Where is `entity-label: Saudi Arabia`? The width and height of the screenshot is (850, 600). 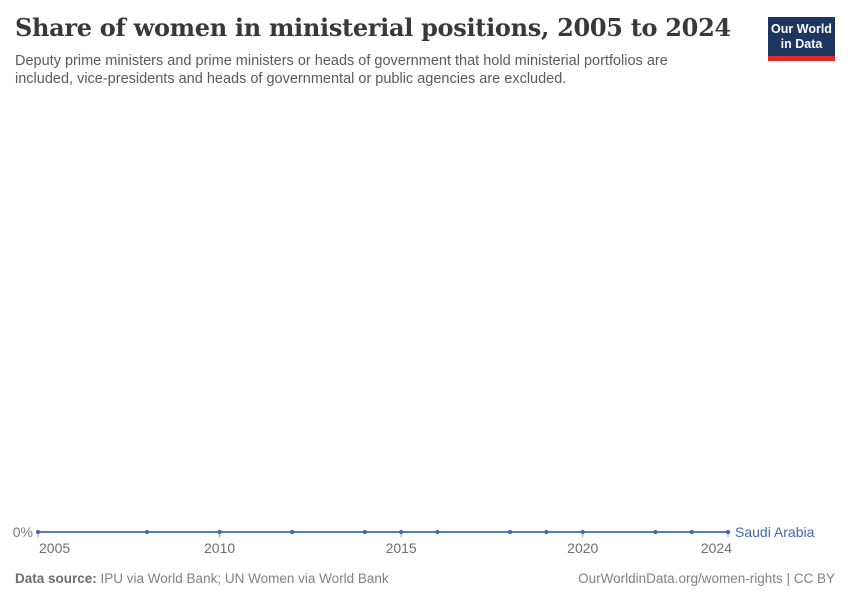 entity-label: Saudi Arabia is located at coordinates (775, 532).